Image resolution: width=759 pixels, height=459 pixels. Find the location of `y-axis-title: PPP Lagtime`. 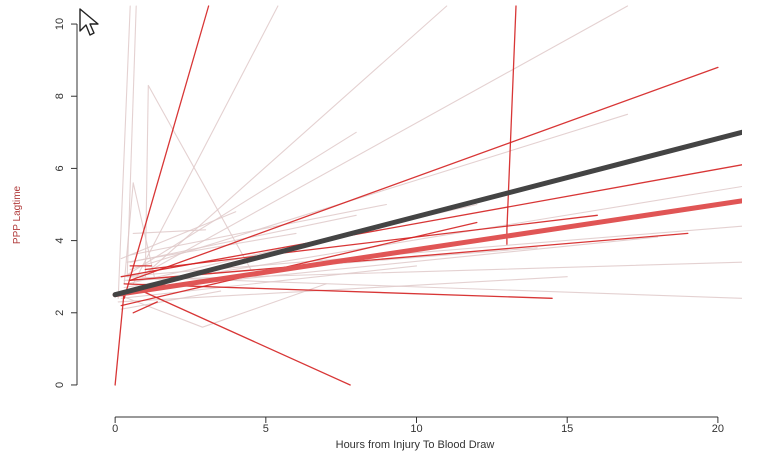

y-axis-title: PPP Lagtime is located at coordinates (17, 214).